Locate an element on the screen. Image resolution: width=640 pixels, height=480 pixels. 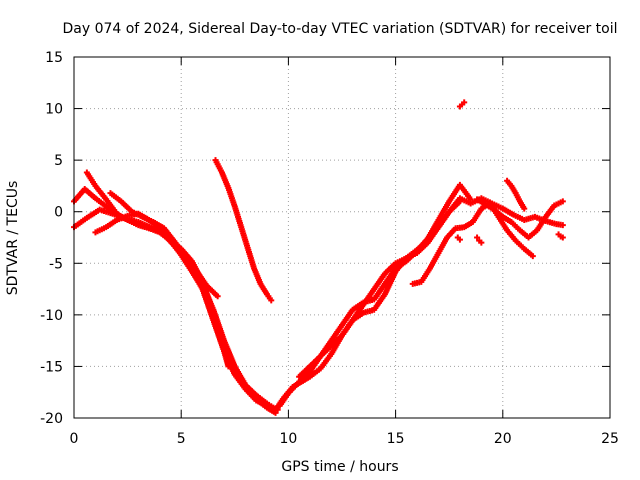
x-tick-label: 10 is located at coordinates (288, 439).